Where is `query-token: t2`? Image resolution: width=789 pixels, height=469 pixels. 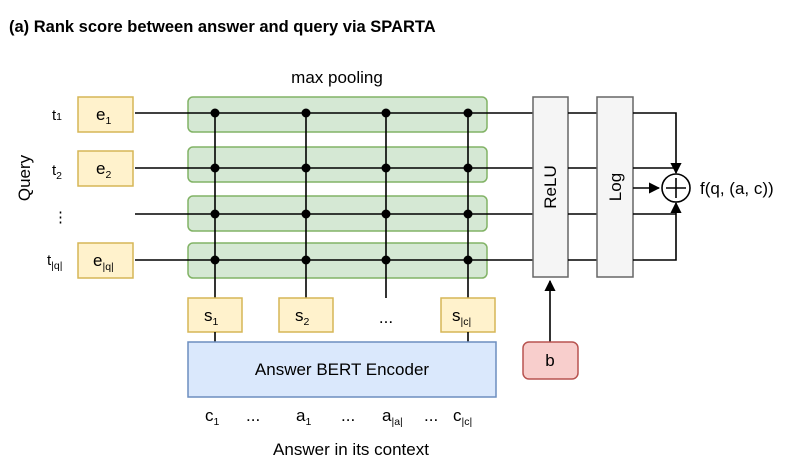
query-token: t2 is located at coordinates (57, 172).